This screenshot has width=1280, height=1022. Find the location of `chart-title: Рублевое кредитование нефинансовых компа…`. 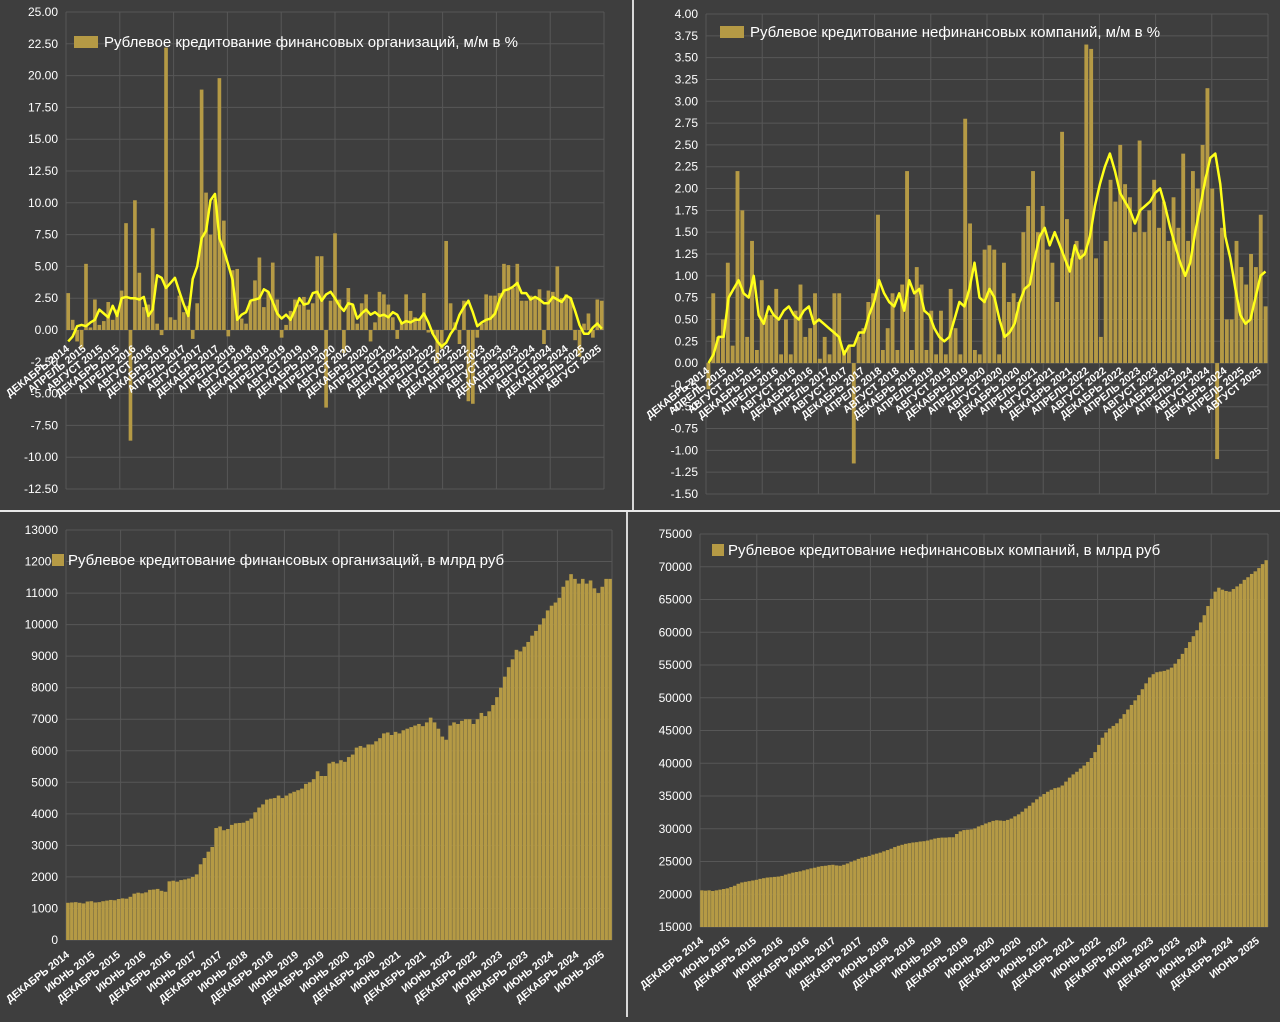

chart-title: Рублевое кредитование нефинансовых компа… is located at coordinates (955, 32).